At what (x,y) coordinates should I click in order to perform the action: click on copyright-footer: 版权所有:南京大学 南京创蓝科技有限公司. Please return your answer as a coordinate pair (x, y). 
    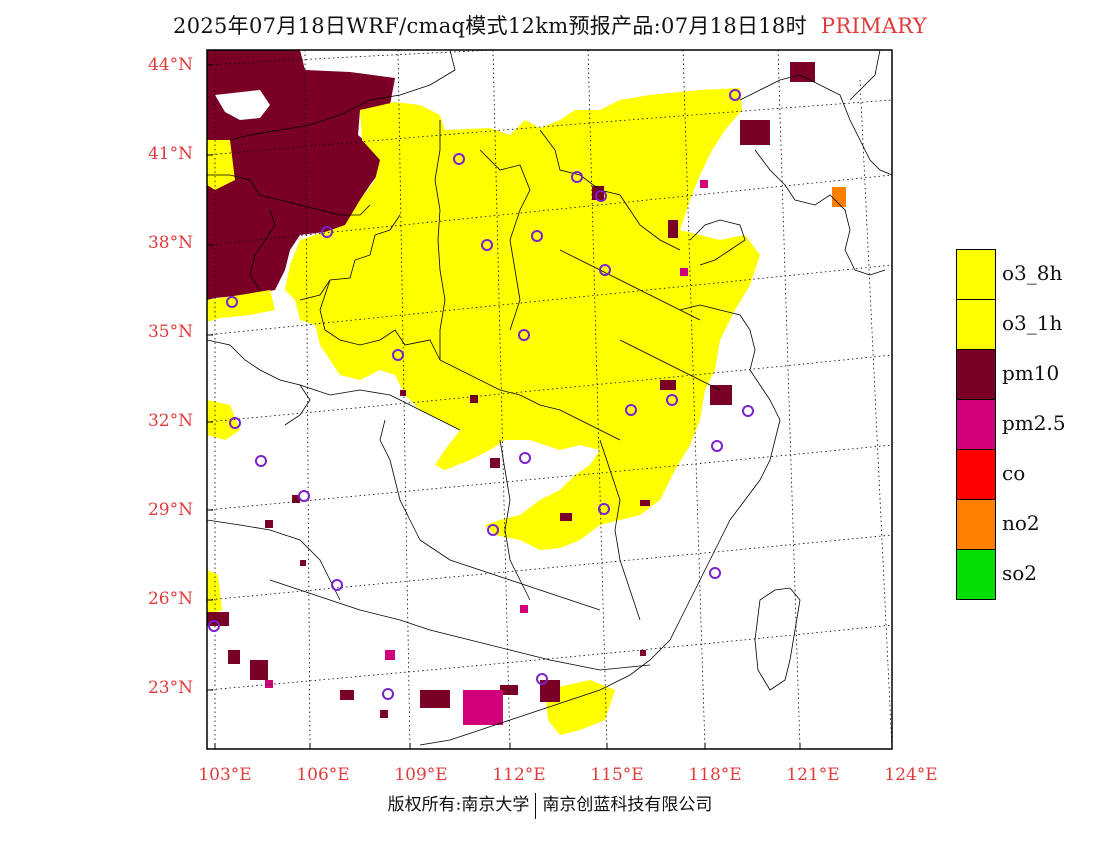
    Looking at the image, I should click on (550, 804).